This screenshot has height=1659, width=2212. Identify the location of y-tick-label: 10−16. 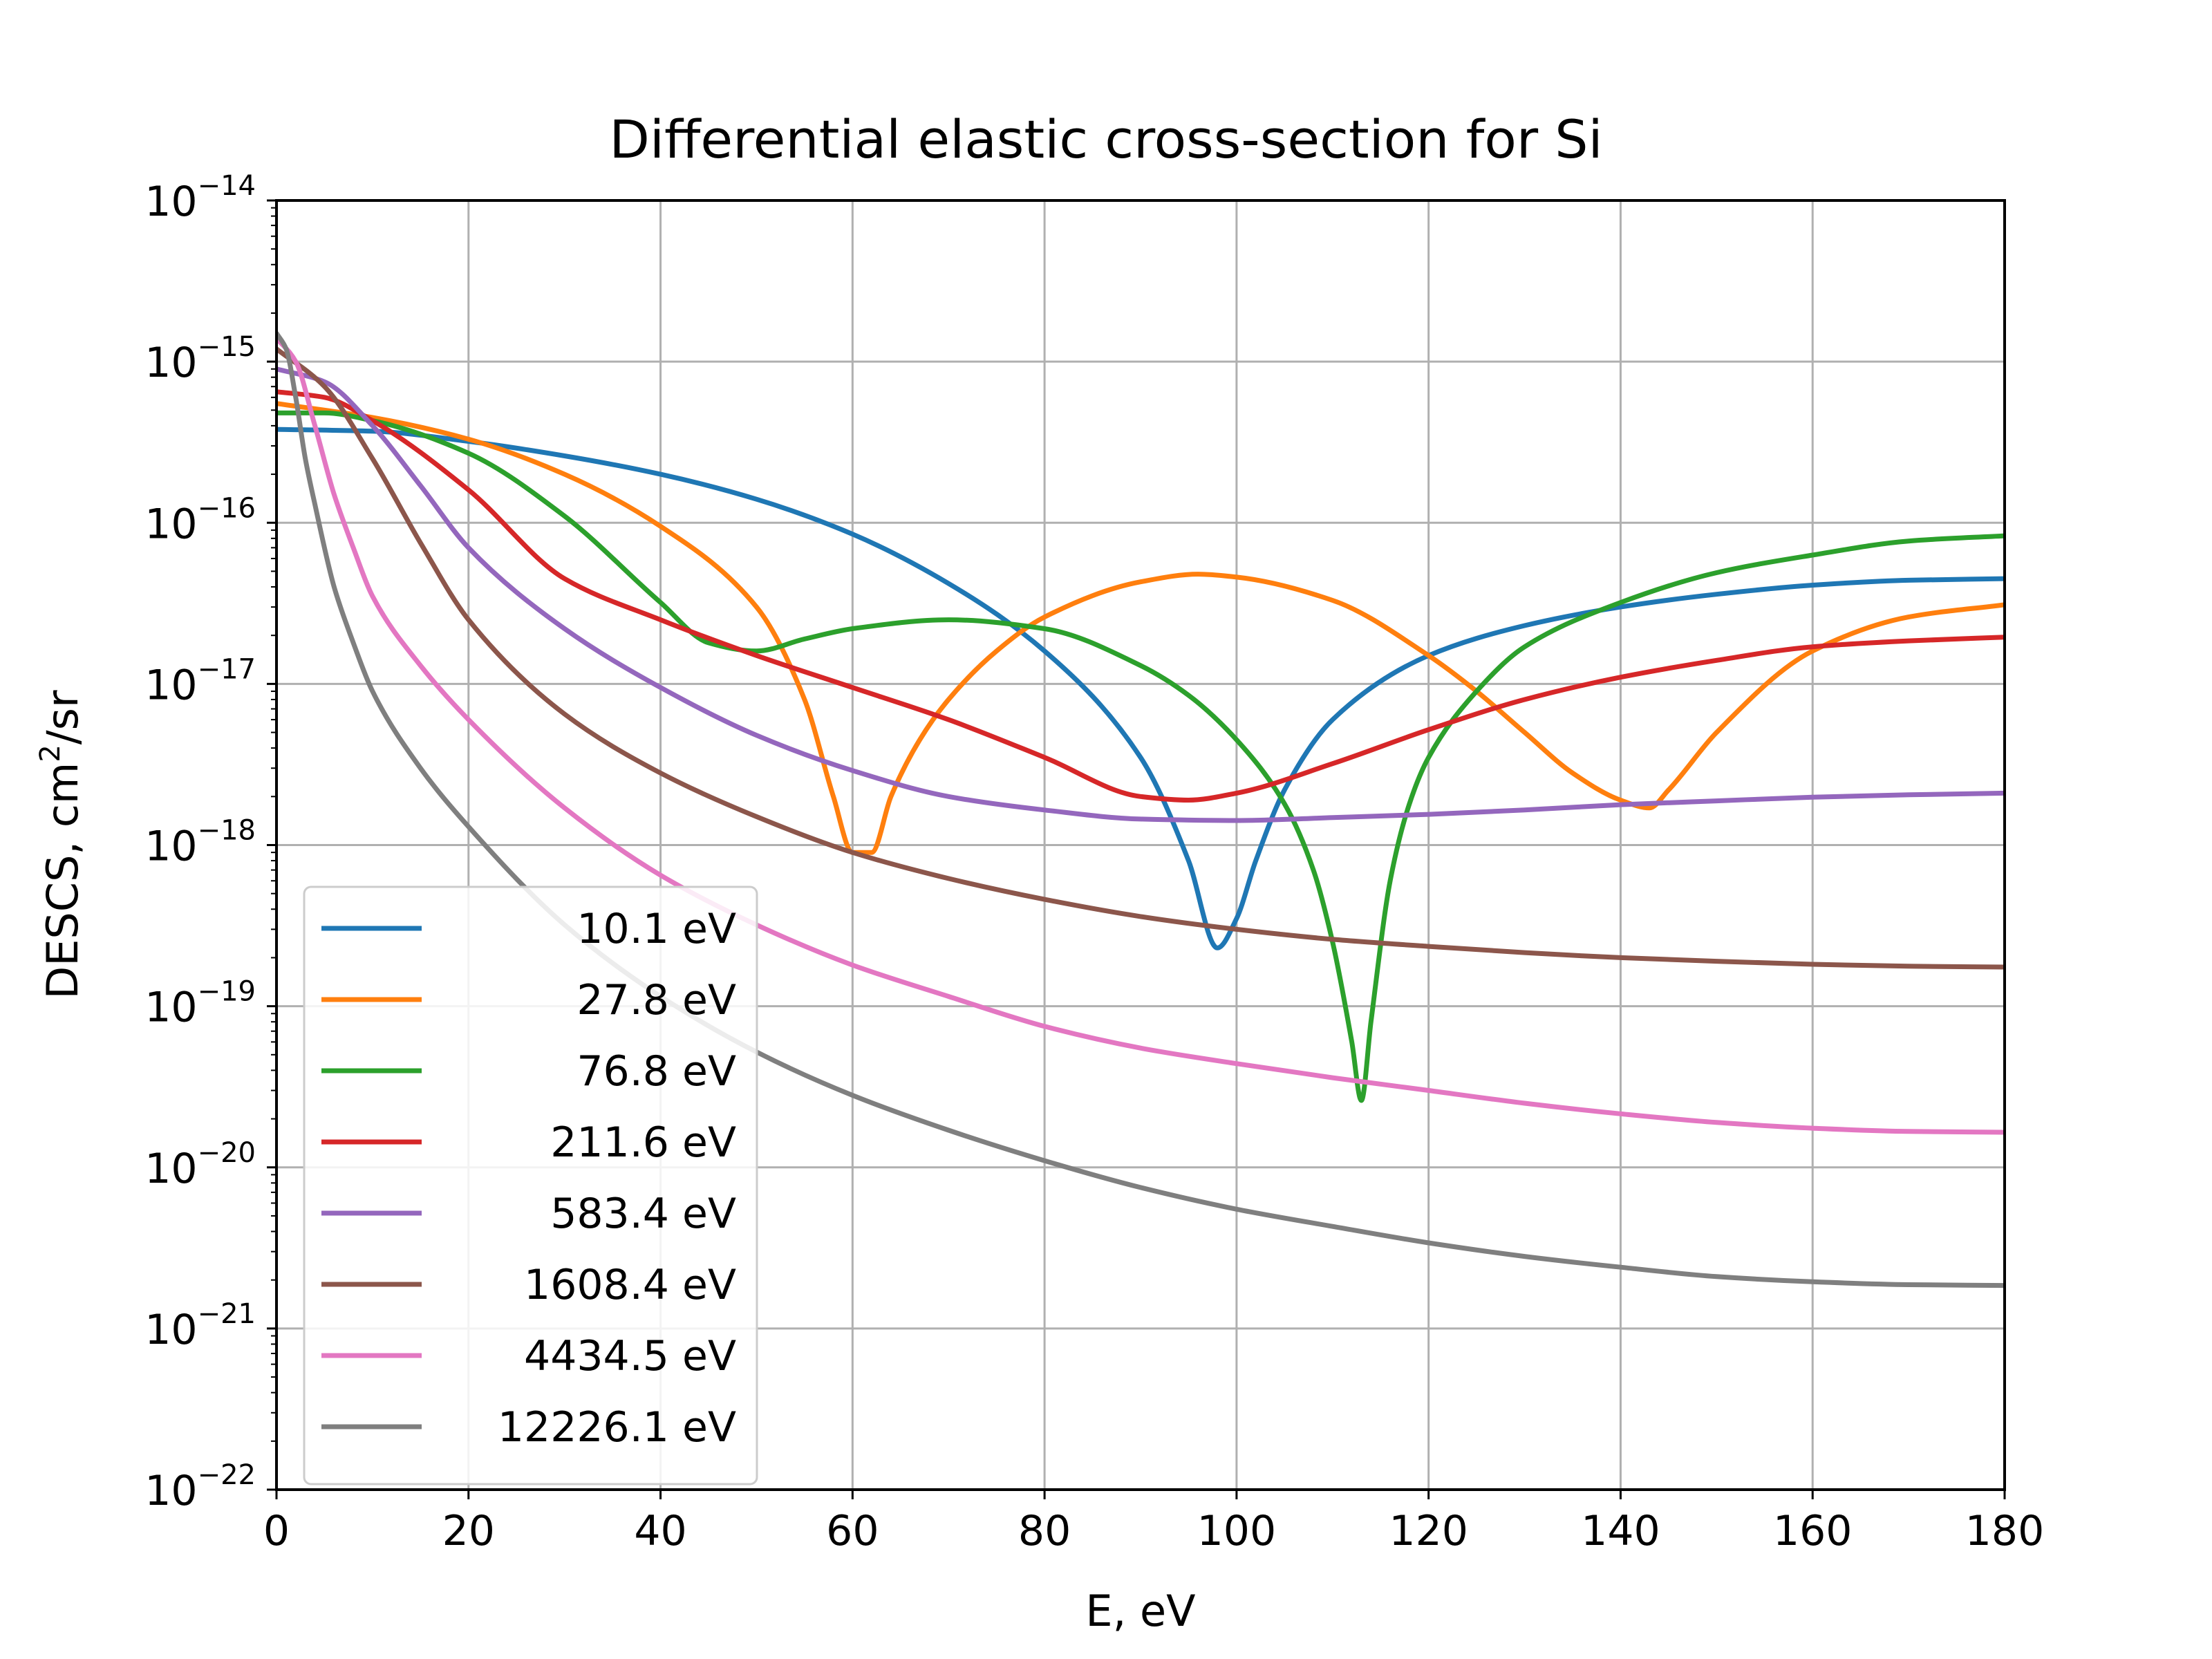
(200, 520).